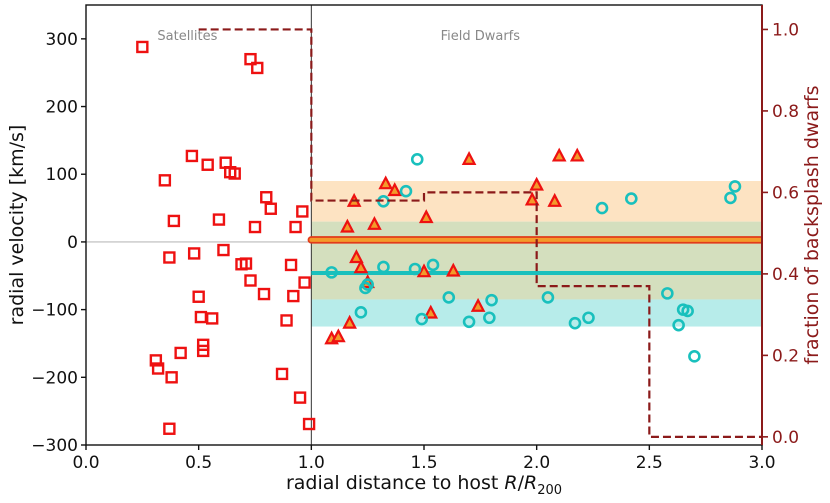 Image resolution: width=830 pixels, height=503 pixels. Describe the element at coordinates (780, 234) in the screenshot. I see `right-y-axis: 0.0 0.2 0.4 0.6 0.8 1.0` at that location.